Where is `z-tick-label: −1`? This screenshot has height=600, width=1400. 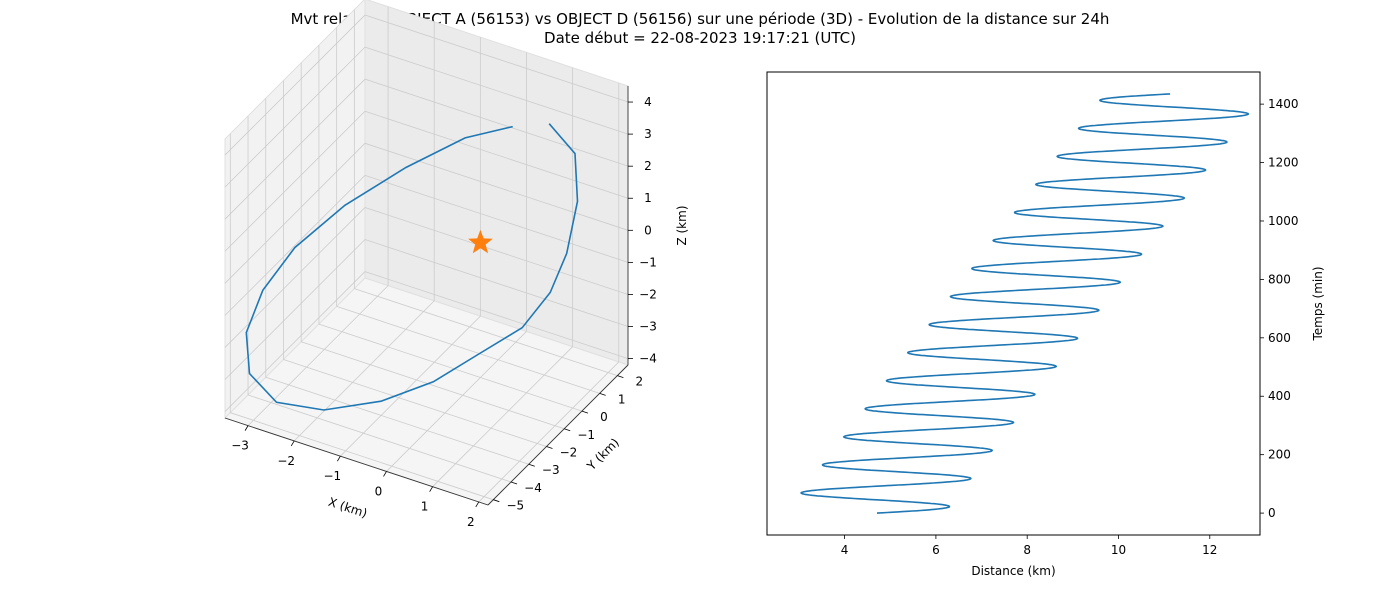
z-tick-label: −1 is located at coordinates (648, 262).